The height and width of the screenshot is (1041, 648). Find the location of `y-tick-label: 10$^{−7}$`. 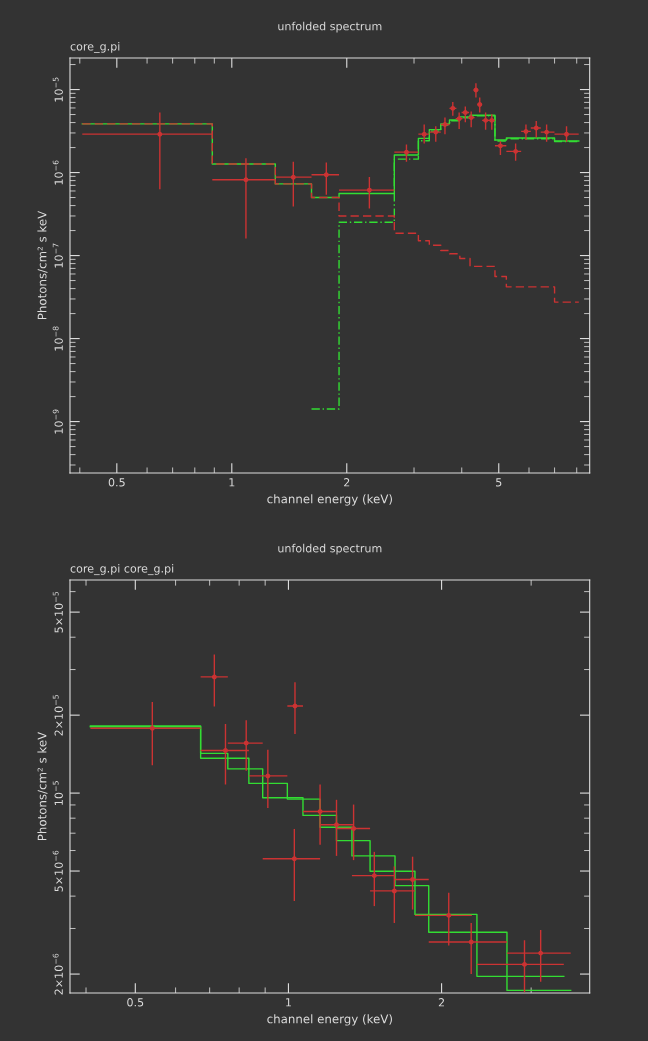

y-tick-label: 10$^{−7}$ is located at coordinates (57, 255).